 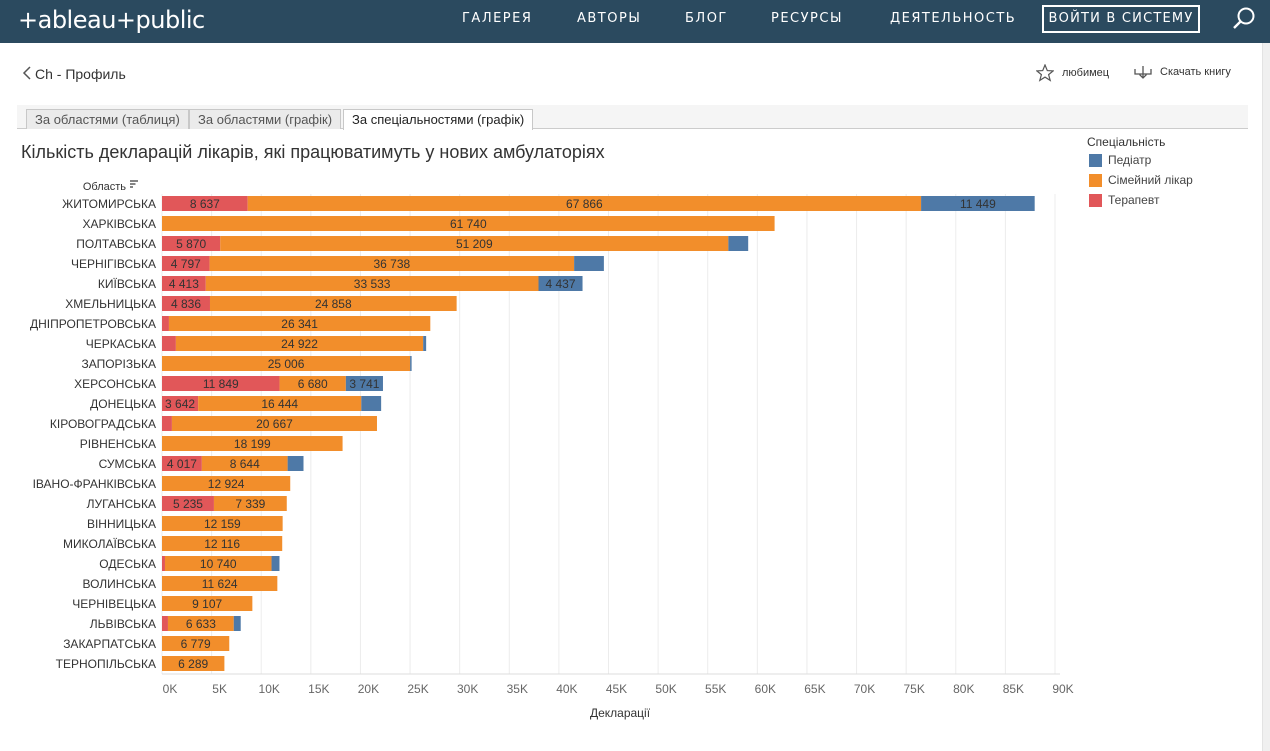 What do you see at coordinates (26, 73) in the screenshot?
I see `chevron-left-icon` at bounding box center [26, 73].